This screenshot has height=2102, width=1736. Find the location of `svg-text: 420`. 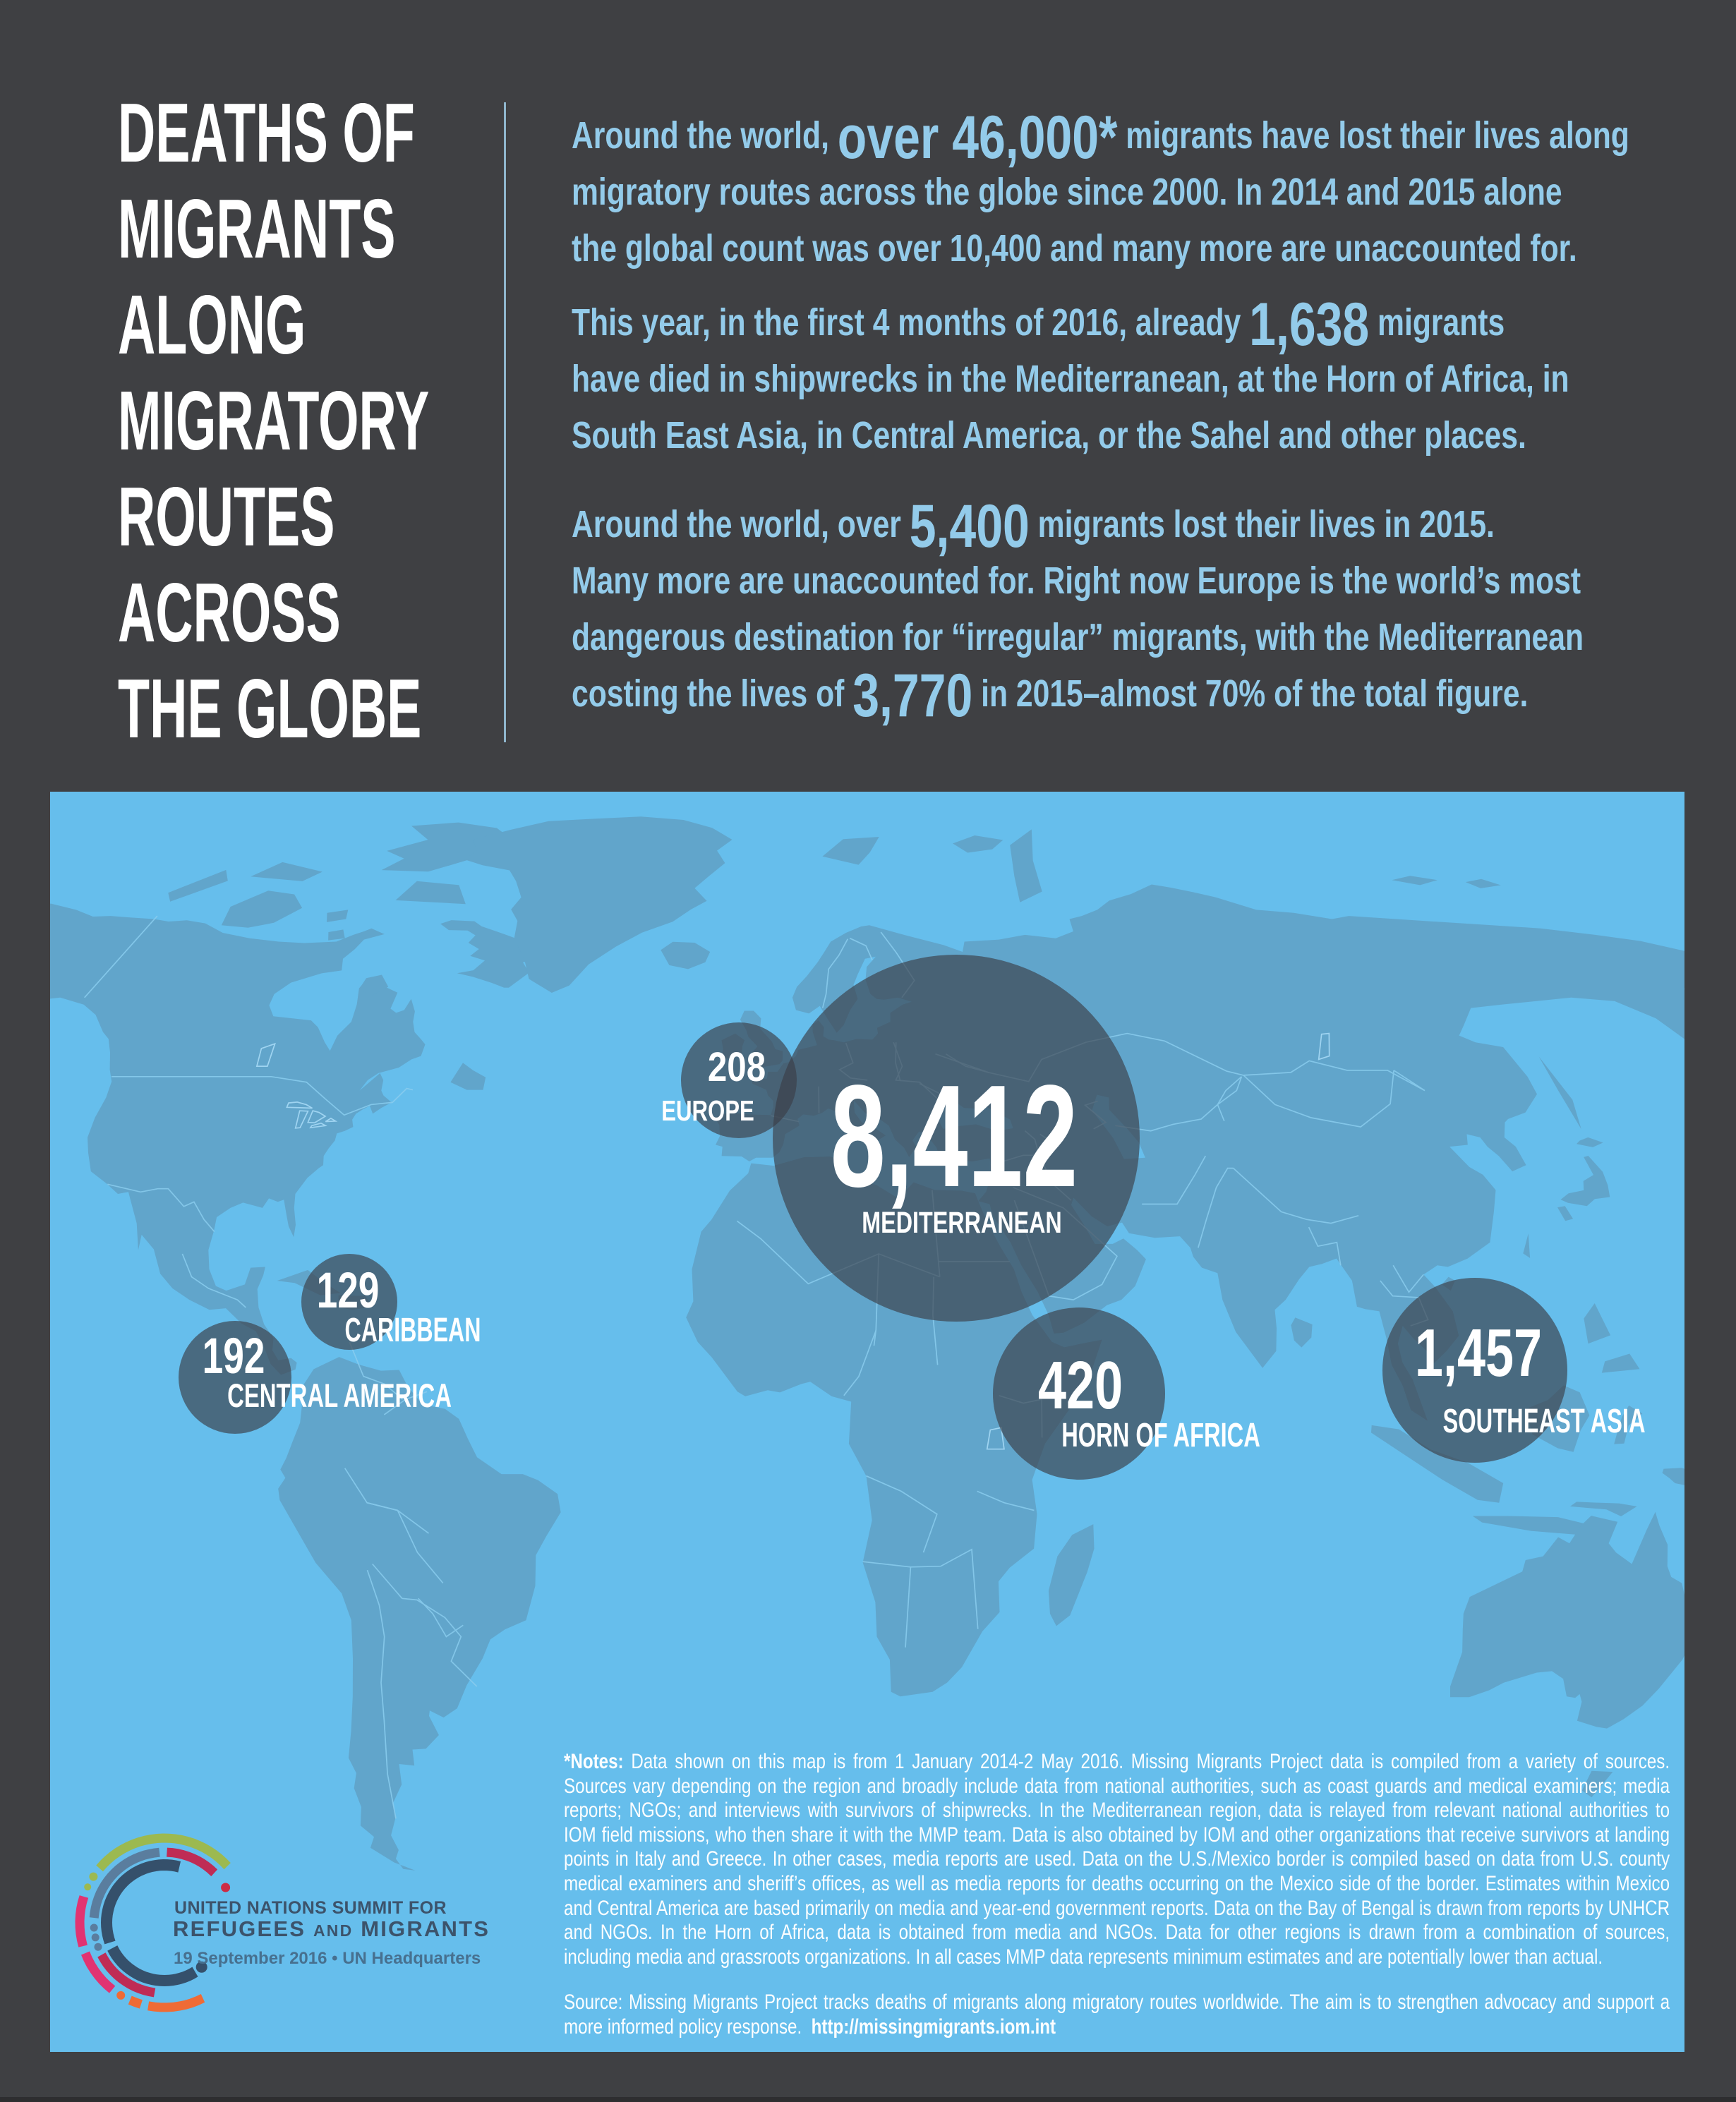

svg-text: 420 is located at coordinates (1080, 1385).